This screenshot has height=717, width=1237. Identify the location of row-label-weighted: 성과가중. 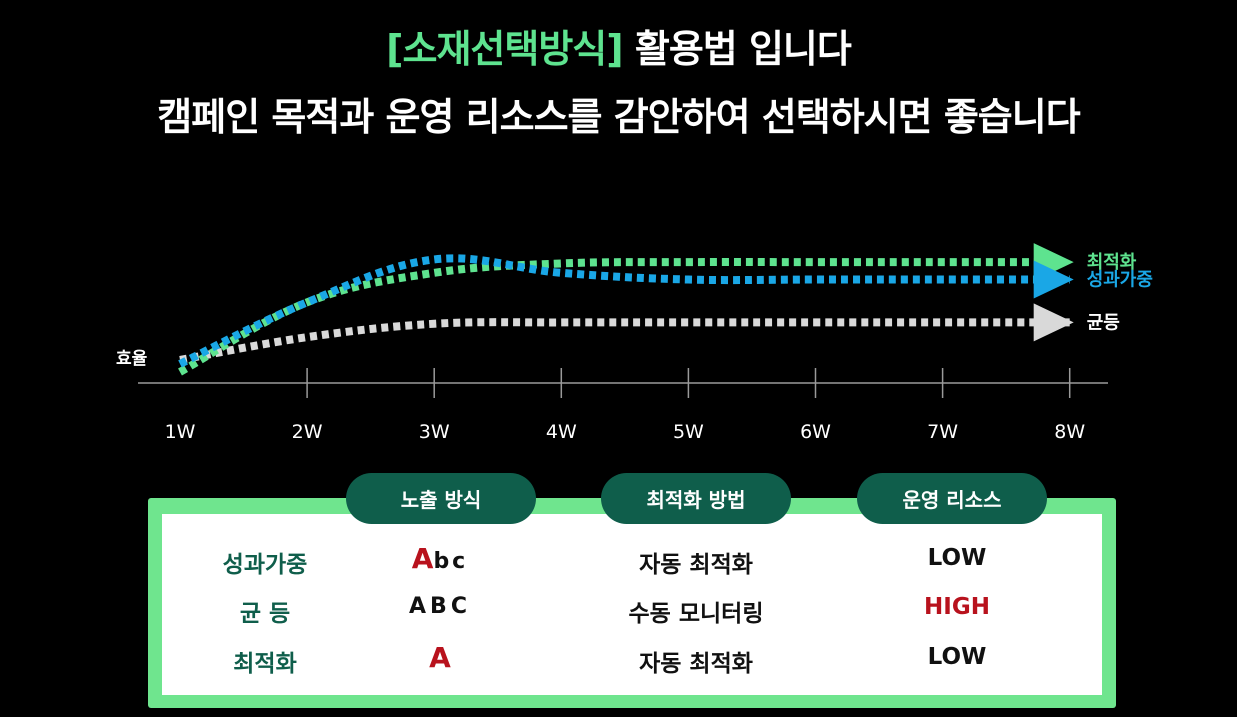
(265, 565).